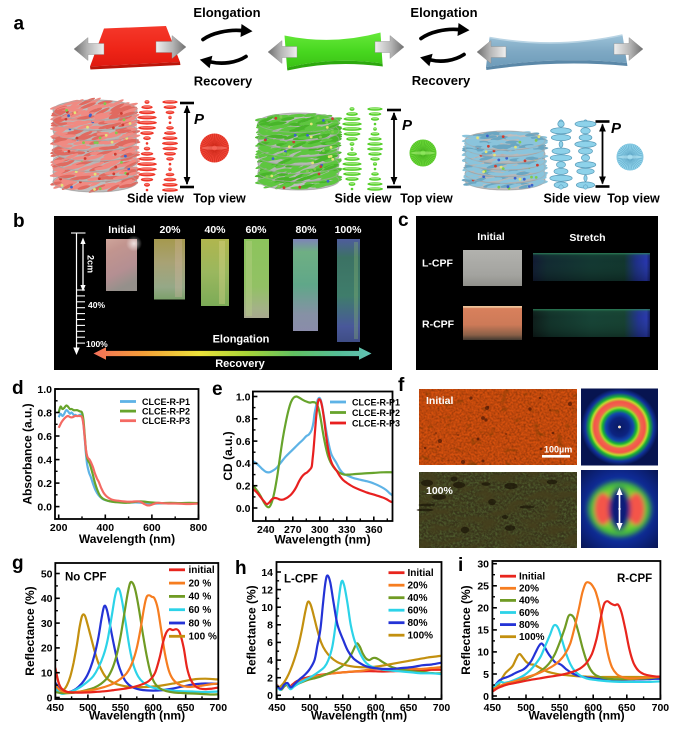 The width and height of the screenshot is (681, 732). I want to click on svg-text: Reflectance (%), so click(252, 629).